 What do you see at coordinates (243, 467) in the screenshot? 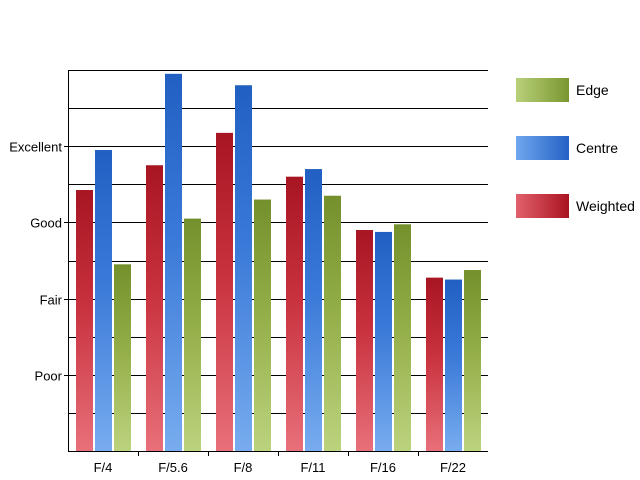
I see `x-tick-label: F/8` at bounding box center [243, 467].